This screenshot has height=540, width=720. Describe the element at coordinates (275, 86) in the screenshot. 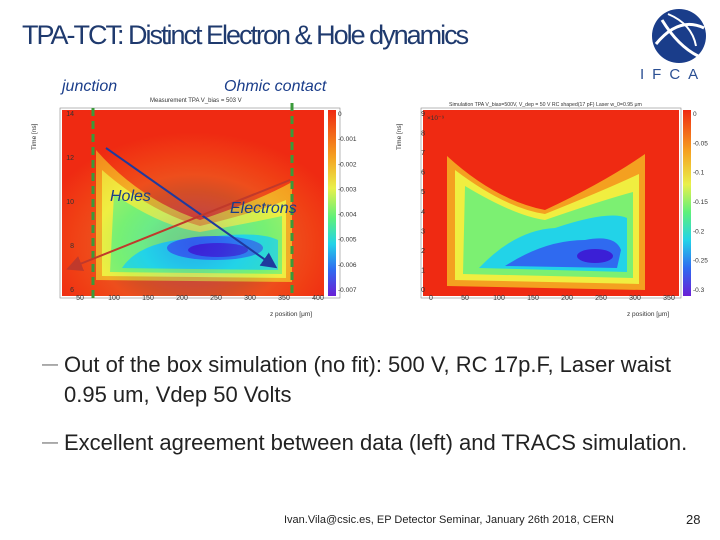

I see `ohmic-contact-label: Ohmic contact` at that location.